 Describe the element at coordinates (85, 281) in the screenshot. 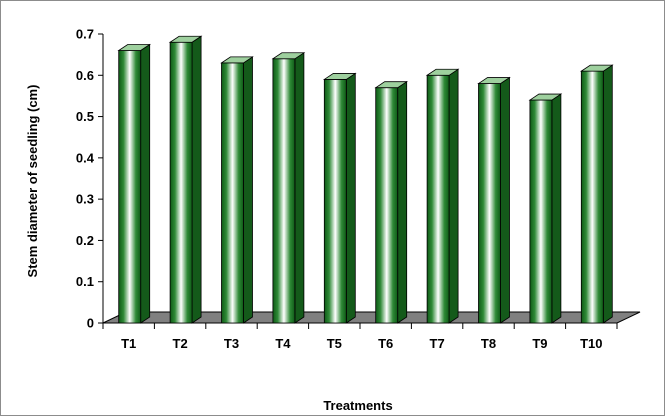

I see `y-tick-label: 0.1` at that location.